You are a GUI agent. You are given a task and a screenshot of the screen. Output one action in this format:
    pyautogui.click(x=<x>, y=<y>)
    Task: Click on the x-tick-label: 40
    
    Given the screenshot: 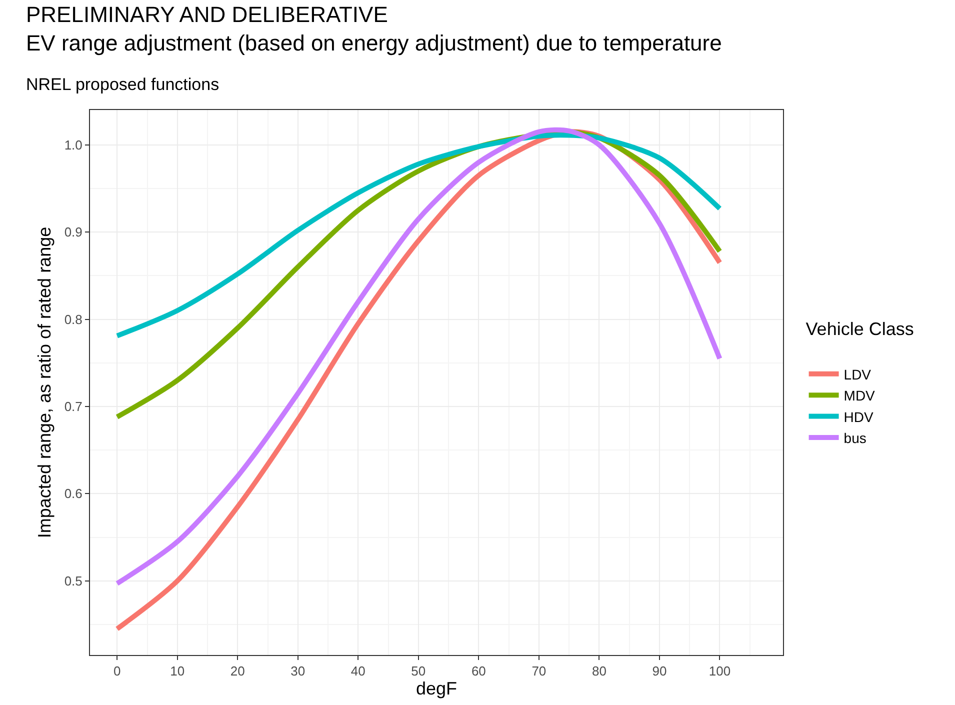 What is the action you would take?
    pyautogui.click(x=358, y=671)
    